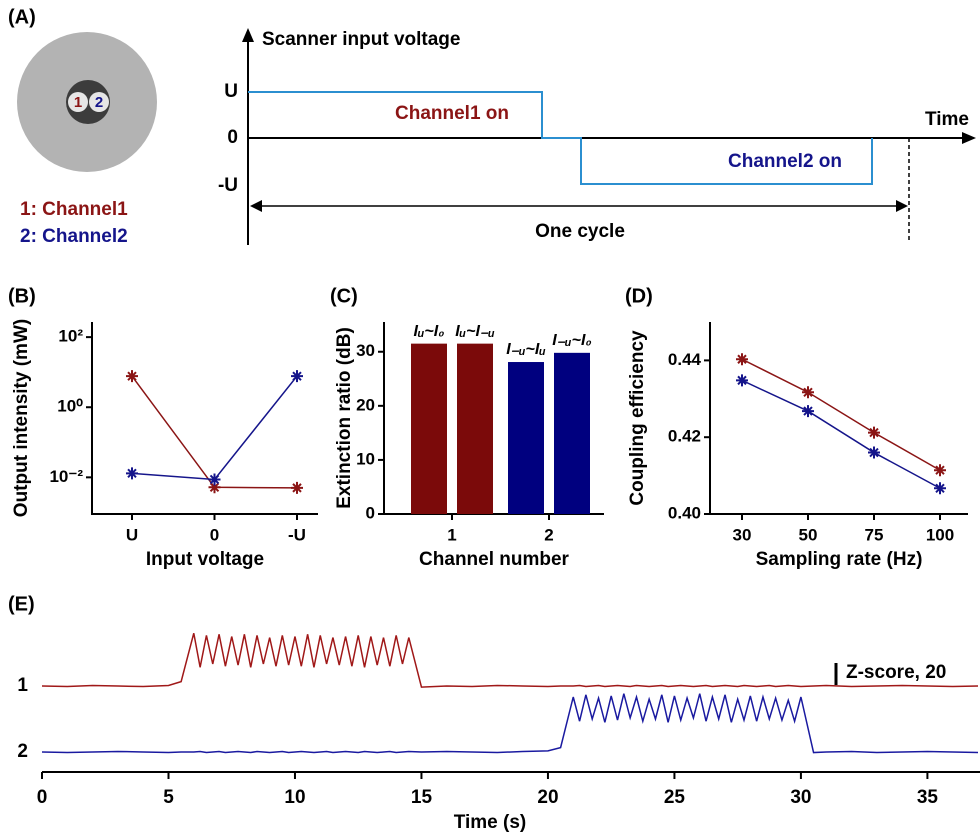  Describe the element at coordinates (684, 512) in the screenshot. I see `y-tick-label: 0.40` at that location.